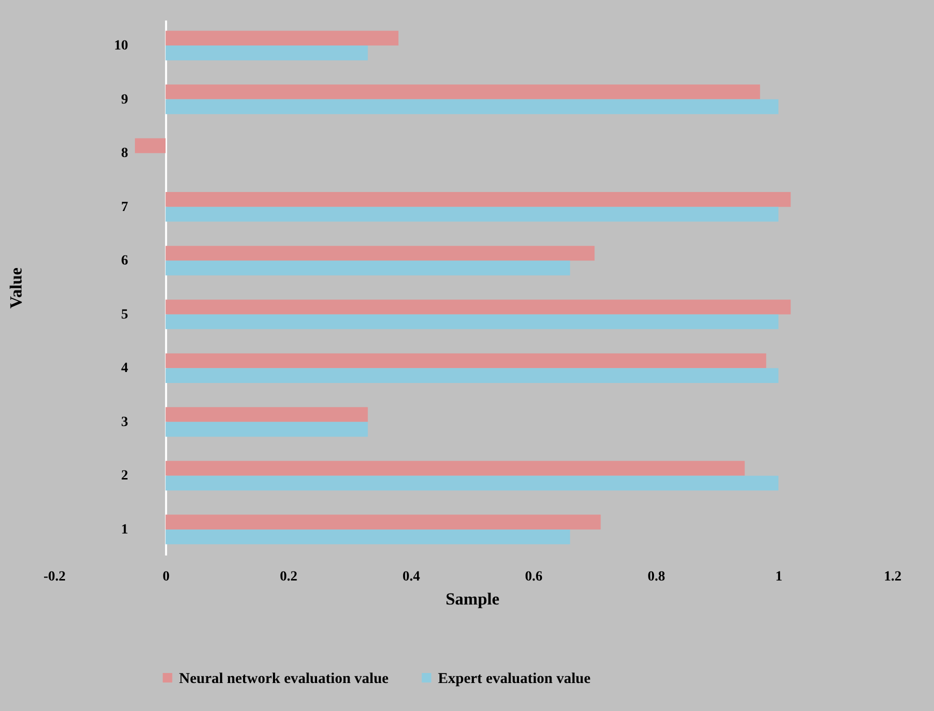  What do you see at coordinates (473, 599) in the screenshot?
I see `x-axis-title: Sample` at bounding box center [473, 599].